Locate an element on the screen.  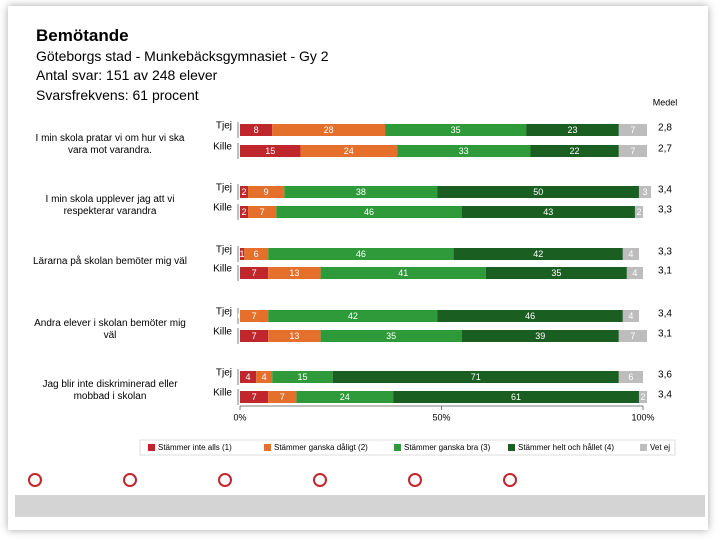
medel-value: 2,7 is located at coordinates (665, 149).